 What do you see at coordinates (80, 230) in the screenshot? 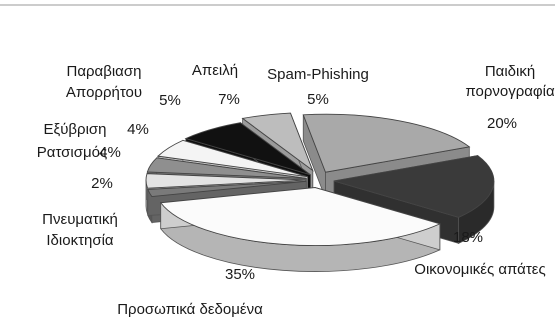
I see `slice-label: Πνευματική Ιδιοκτησία` at bounding box center [80, 230].